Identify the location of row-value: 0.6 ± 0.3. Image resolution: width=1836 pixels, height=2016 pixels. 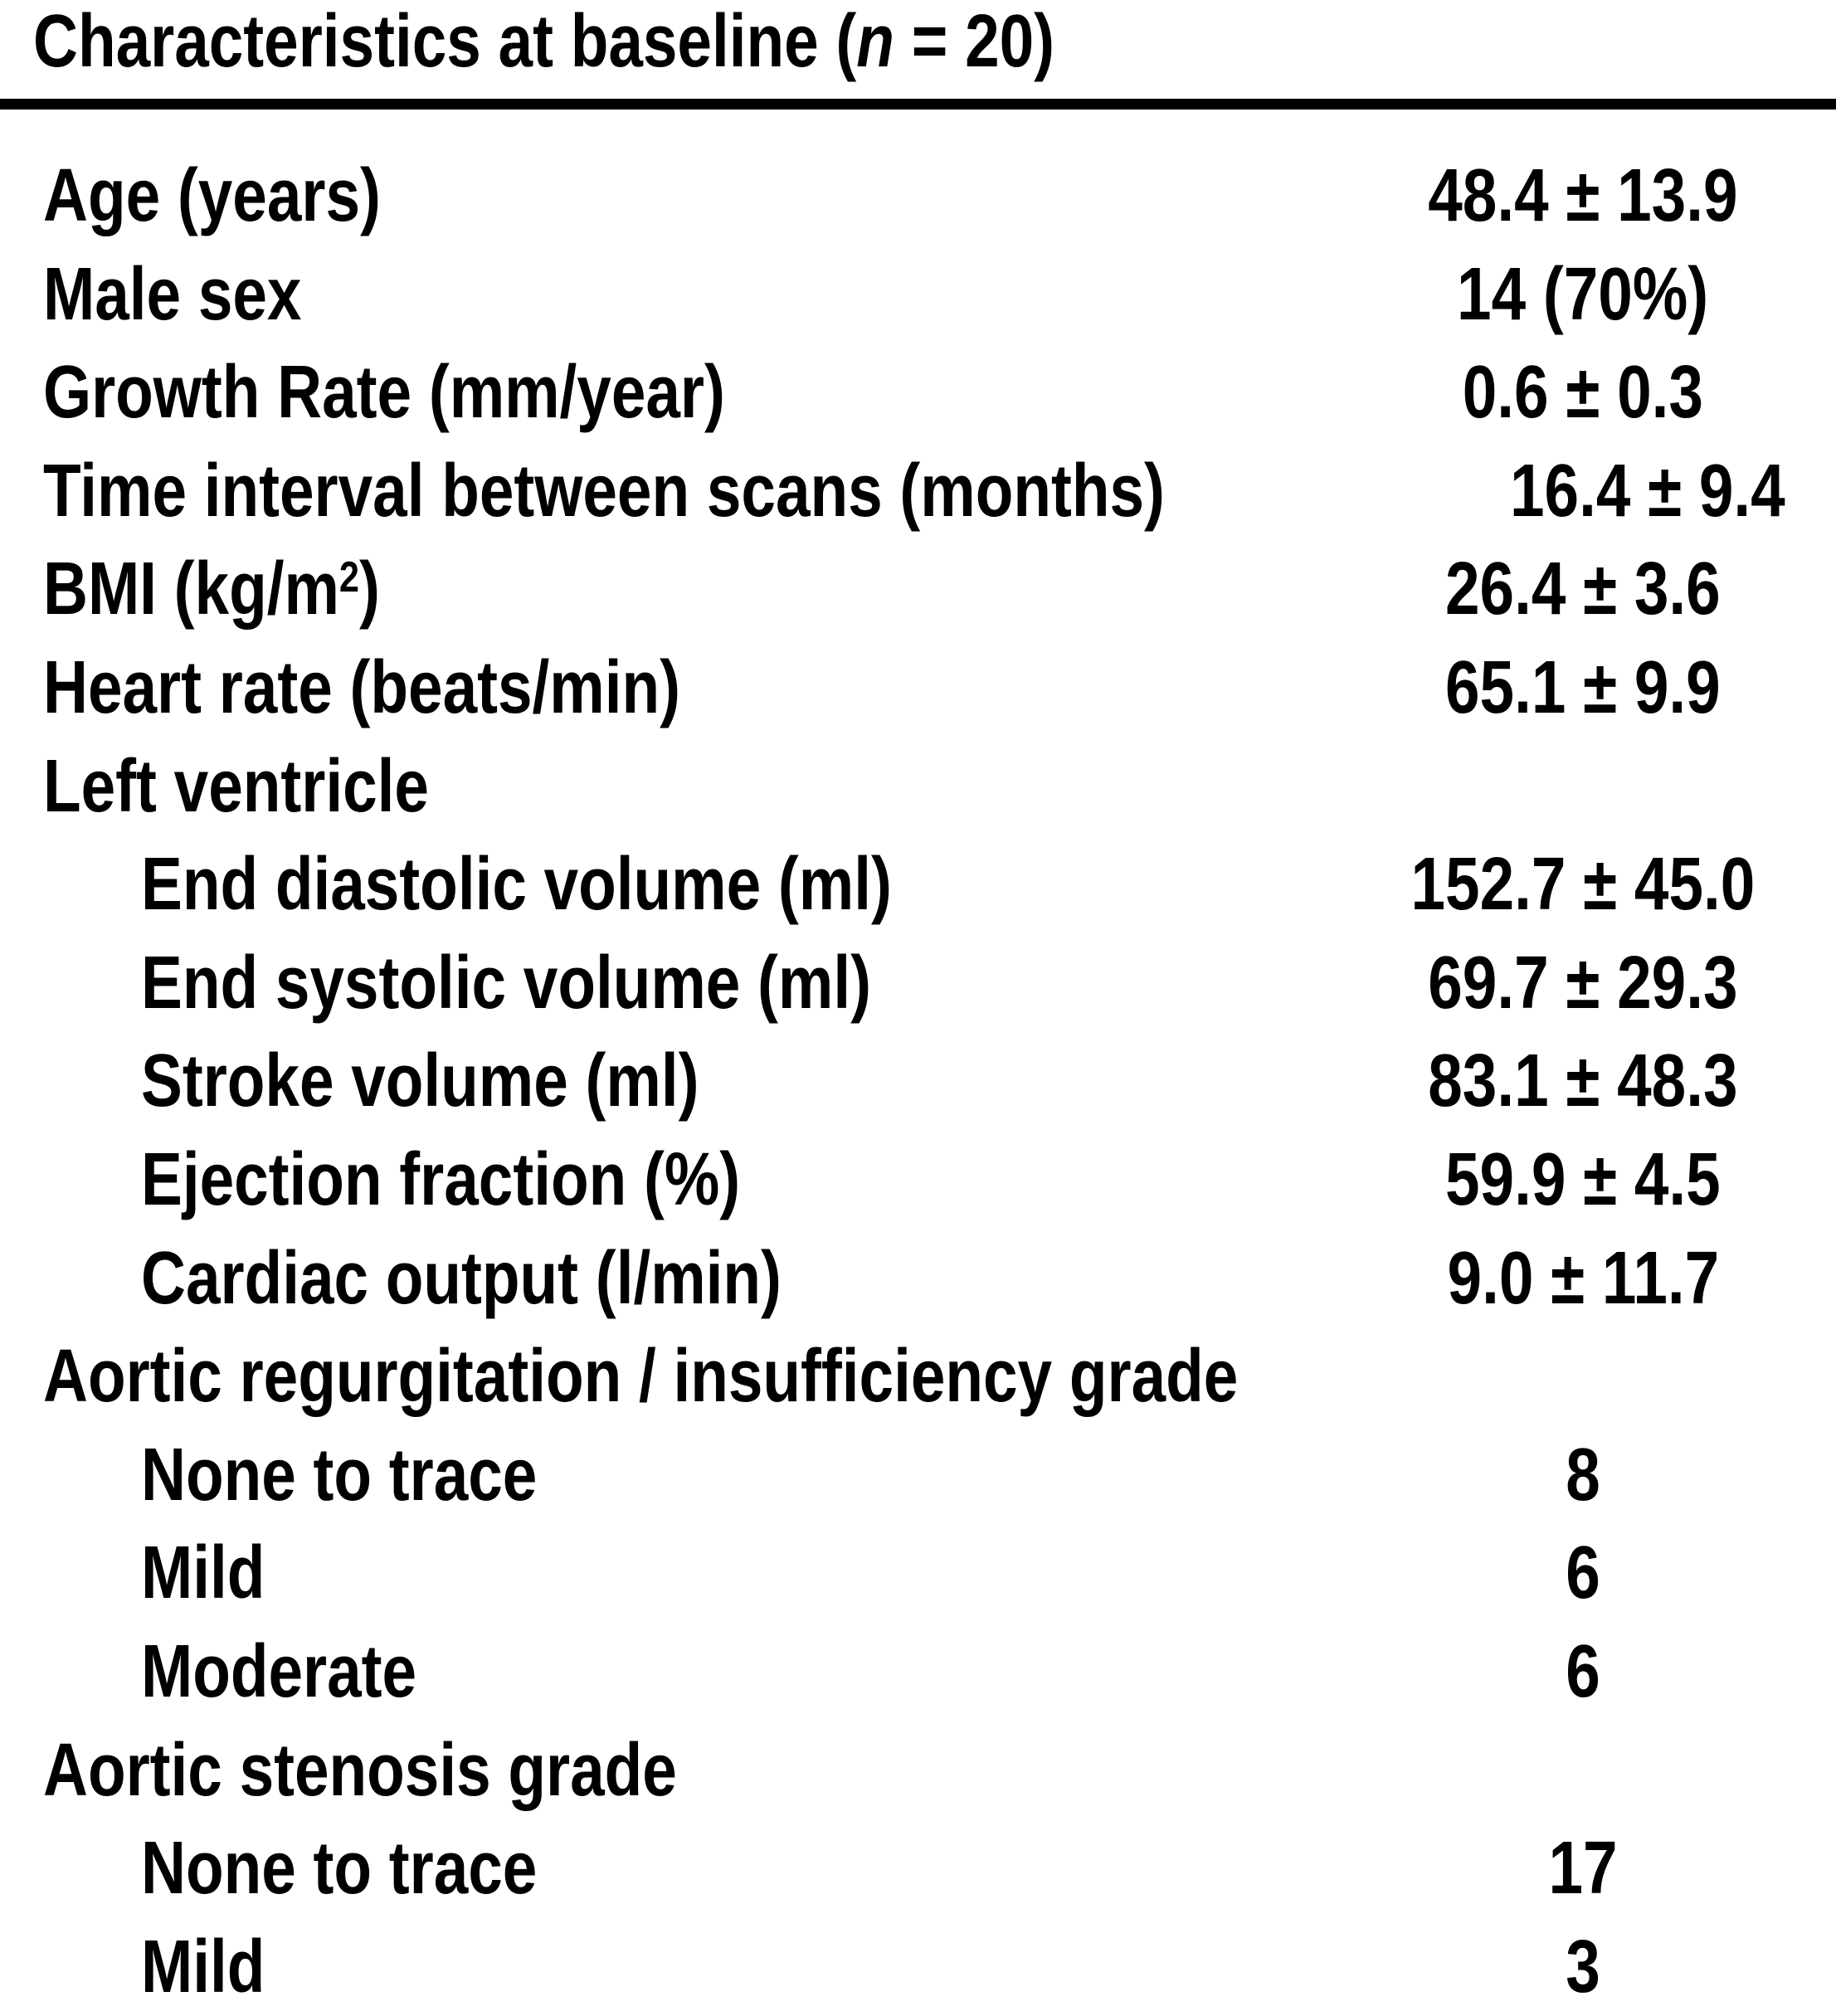
(1583, 392).